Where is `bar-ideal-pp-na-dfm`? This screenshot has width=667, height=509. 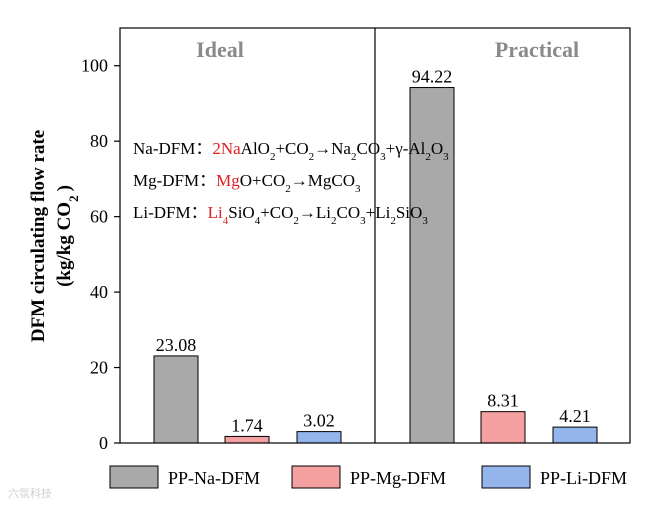
bar-ideal-pp-na-dfm is located at coordinates (176, 399).